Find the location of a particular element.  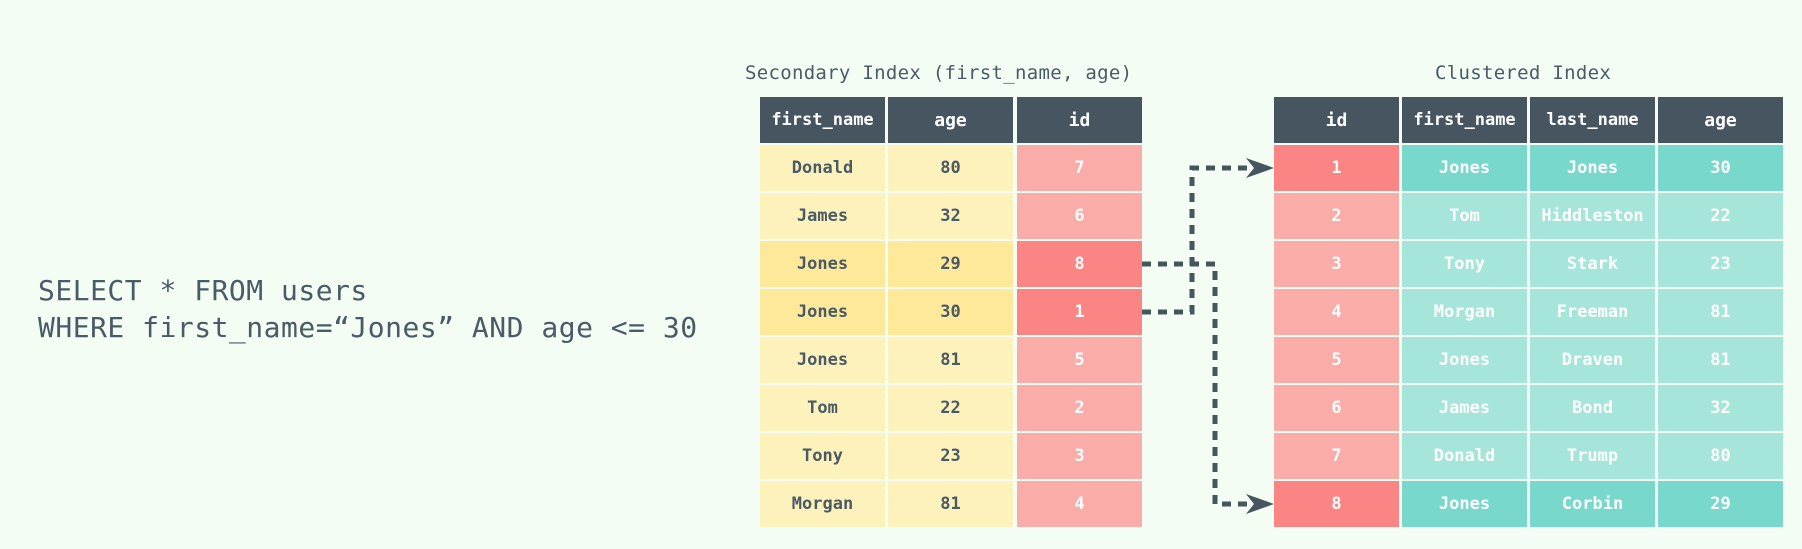

clustered-cell-age: 22 is located at coordinates (1720, 216).